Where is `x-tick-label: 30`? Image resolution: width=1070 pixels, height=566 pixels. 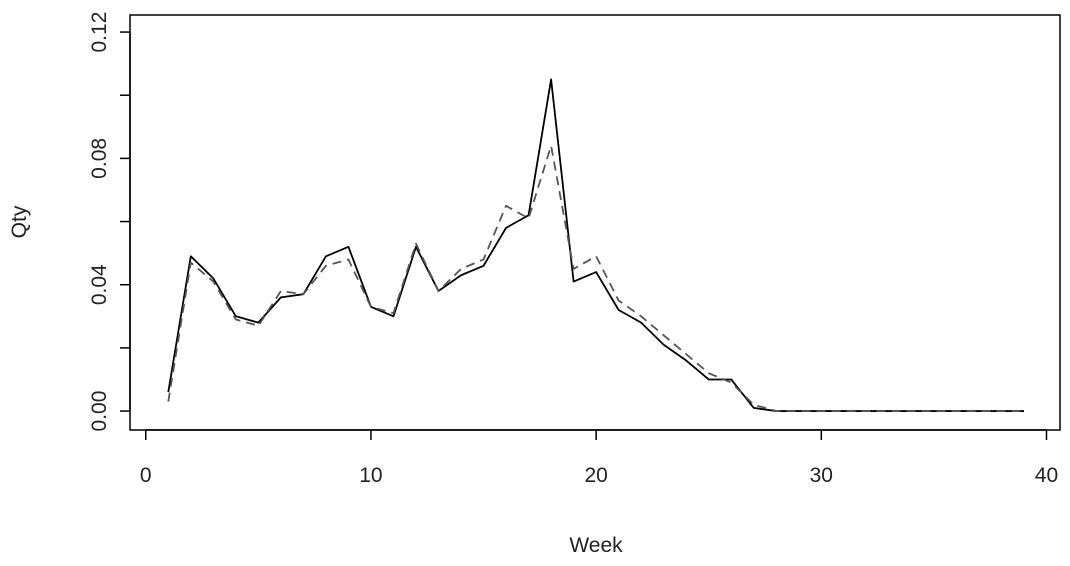
x-tick-label: 30 is located at coordinates (821, 475).